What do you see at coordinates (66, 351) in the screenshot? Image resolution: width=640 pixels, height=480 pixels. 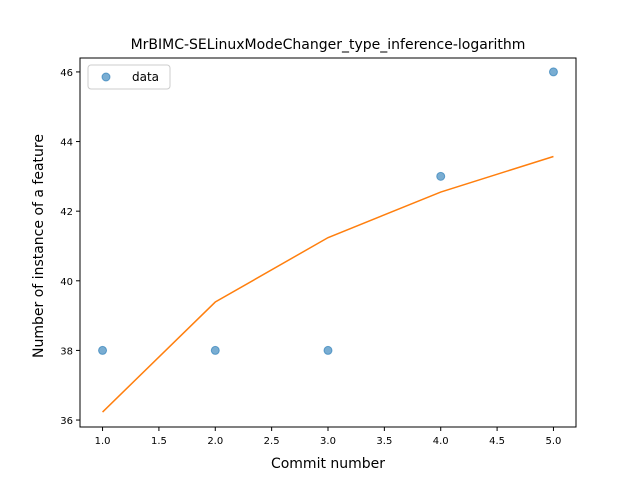 I see `y-tick-label: 38` at bounding box center [66, 351].